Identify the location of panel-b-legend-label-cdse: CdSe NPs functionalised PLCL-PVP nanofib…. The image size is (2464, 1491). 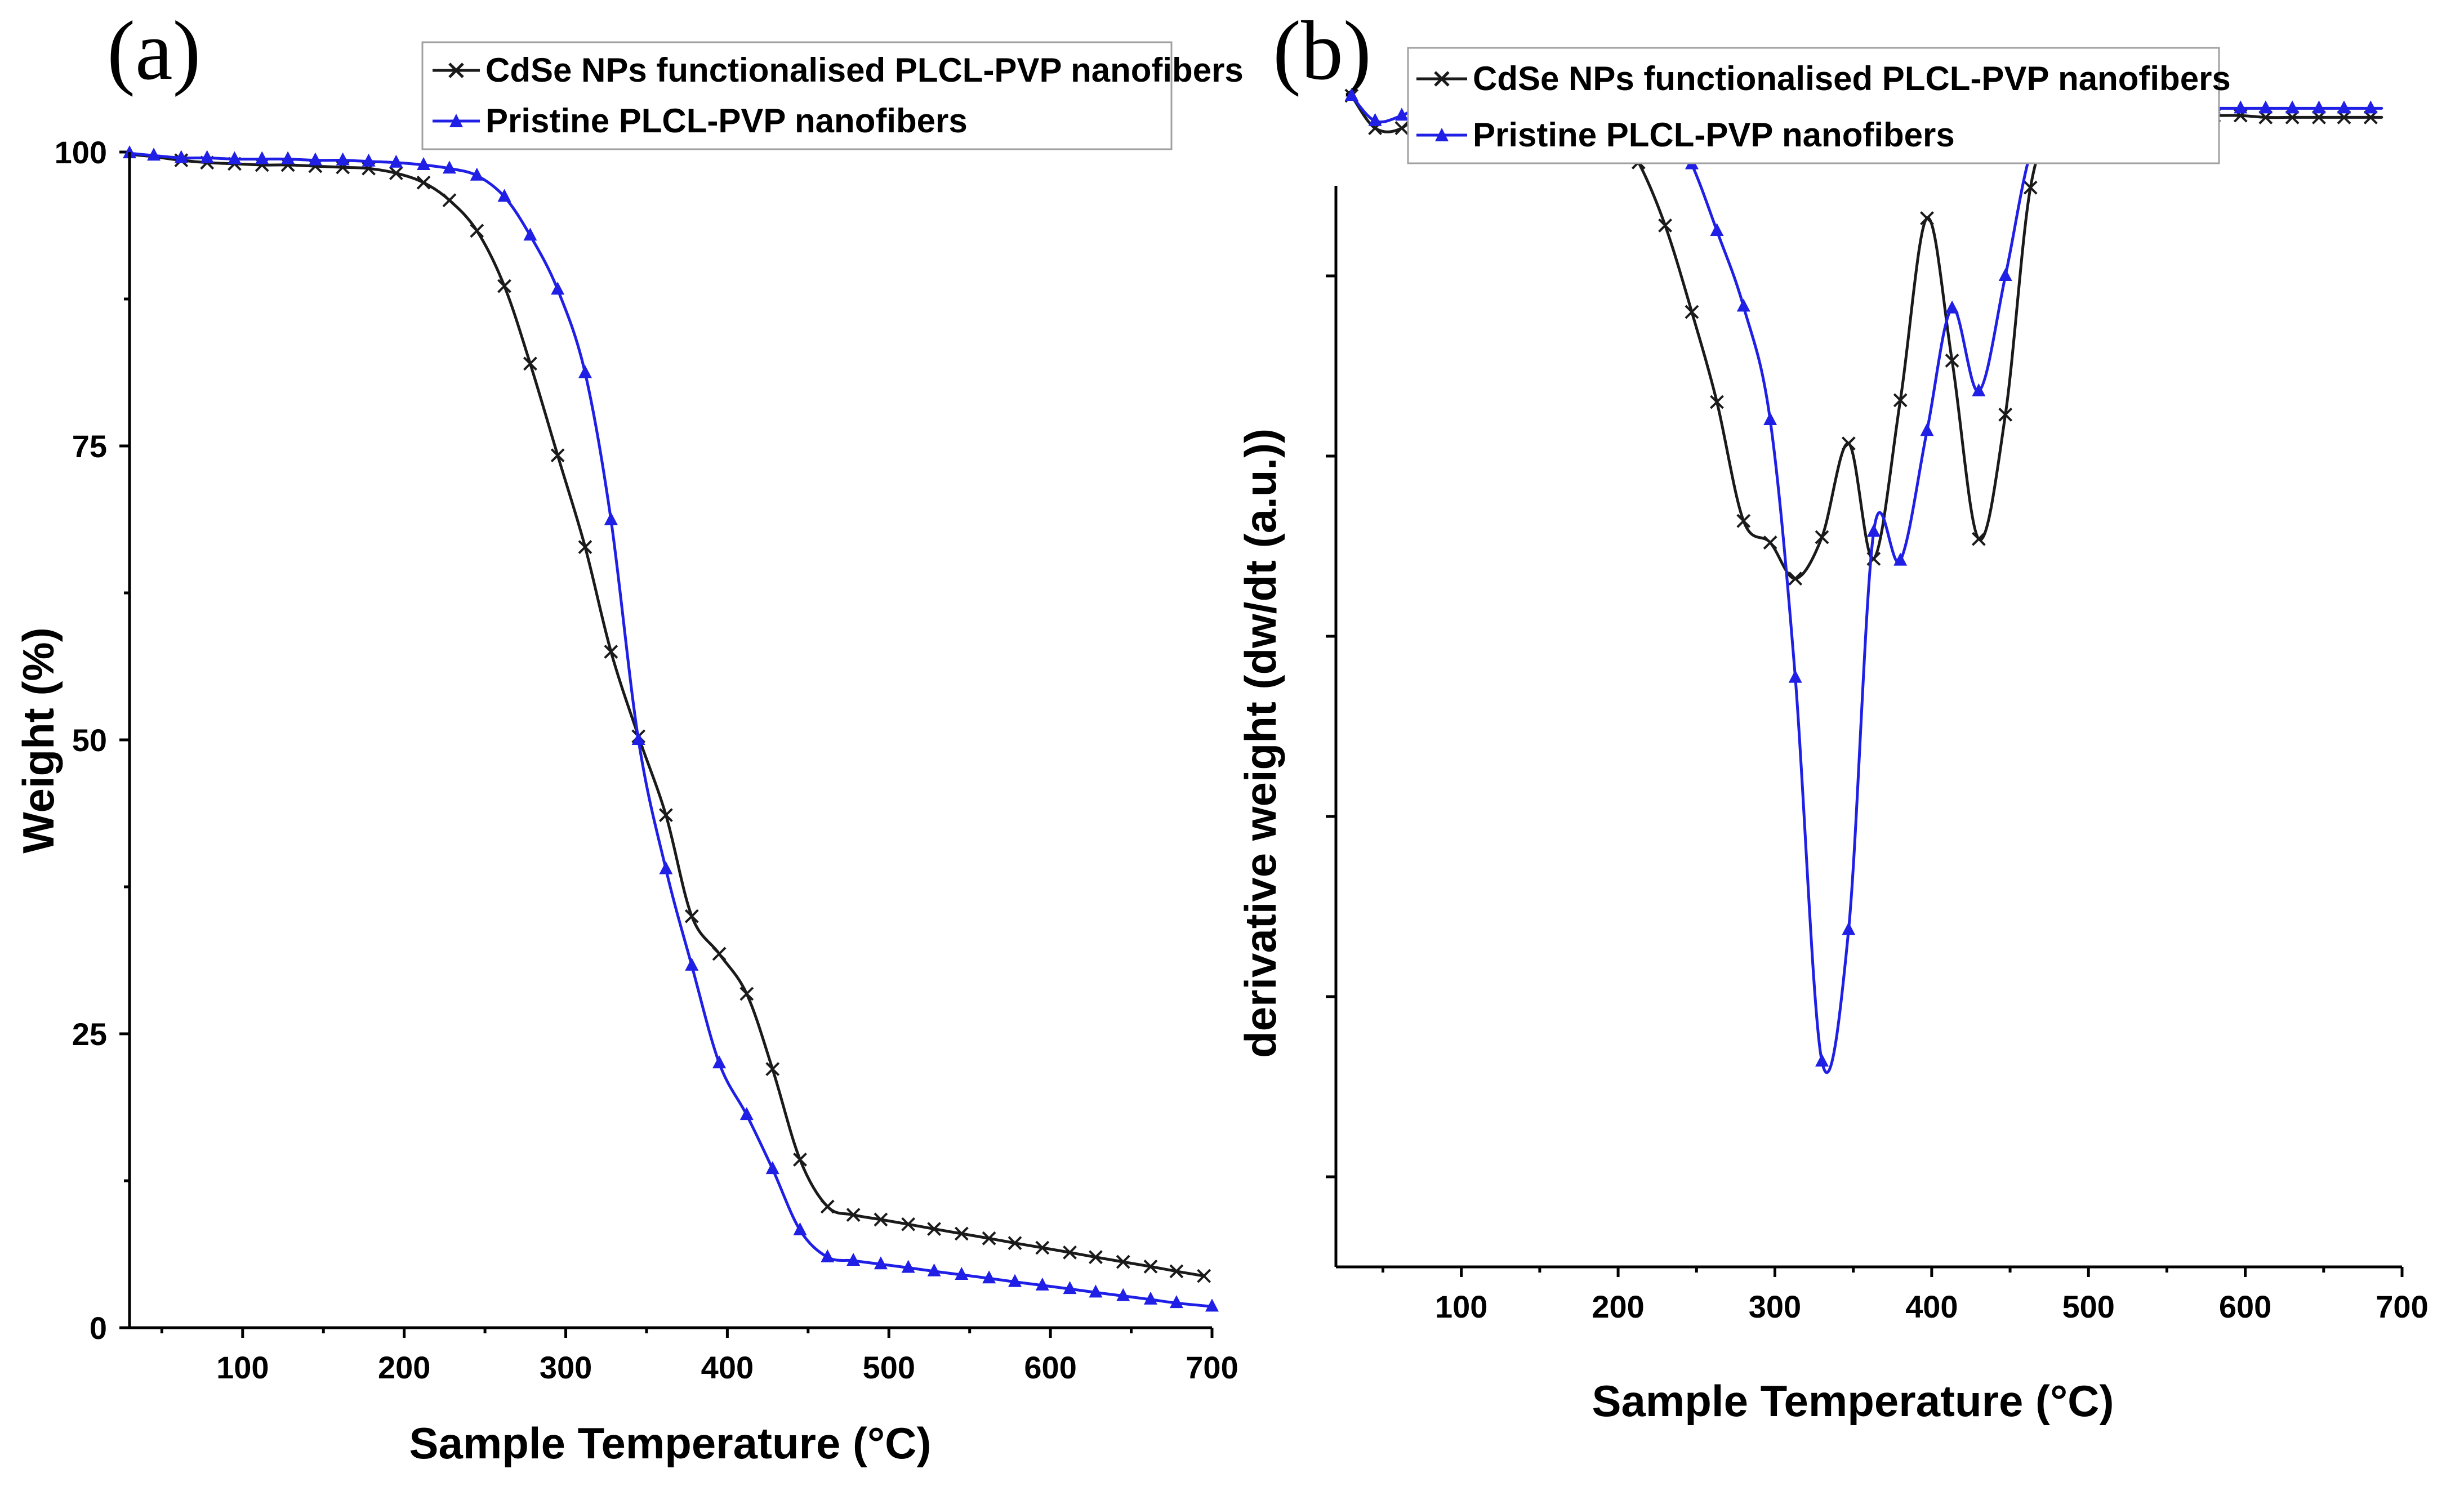
(1852, 78).